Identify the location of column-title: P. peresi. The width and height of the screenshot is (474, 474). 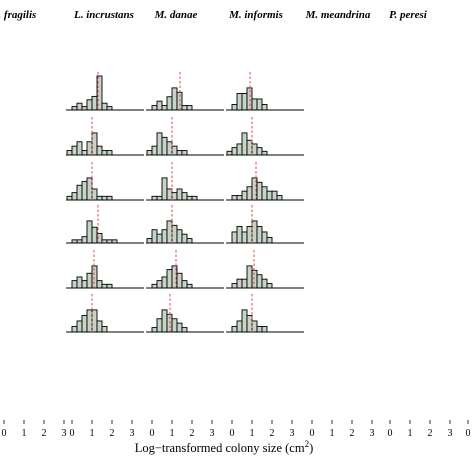
(408, 15).